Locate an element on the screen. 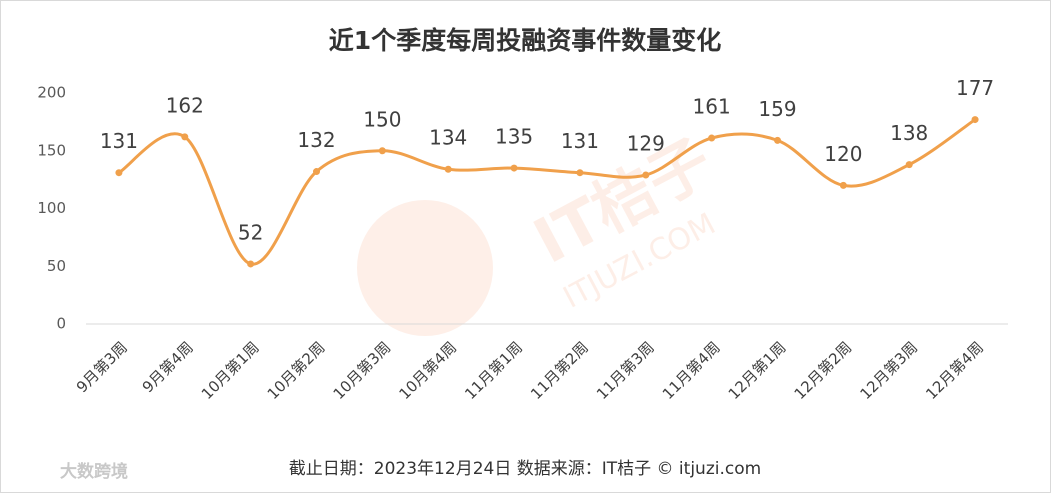 The width and height of the screenshot is (1051, 493). data-label: 177 is located at coordinates (975, 88).